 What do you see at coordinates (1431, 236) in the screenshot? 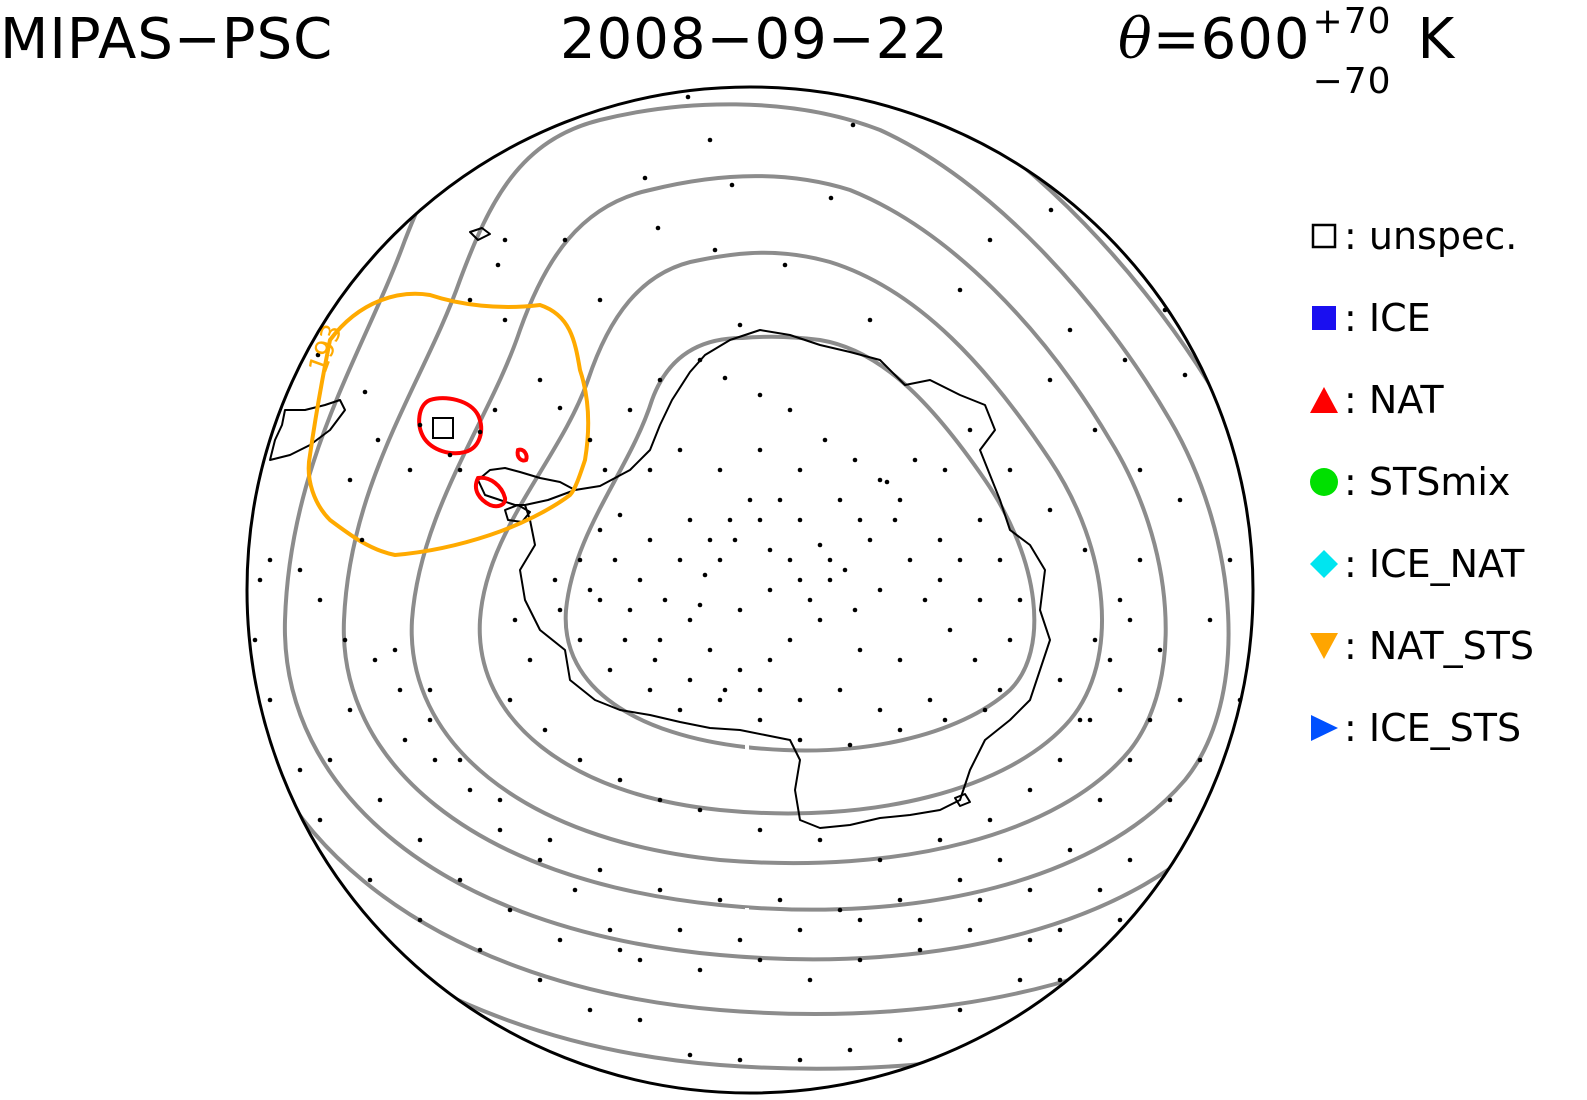
I see `legend-label: : unspec.` at bounding box center [1431, 236].